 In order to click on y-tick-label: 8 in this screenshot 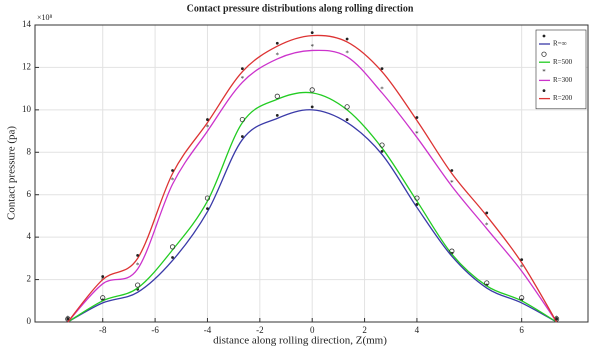, I will do `click(29, 151)`.